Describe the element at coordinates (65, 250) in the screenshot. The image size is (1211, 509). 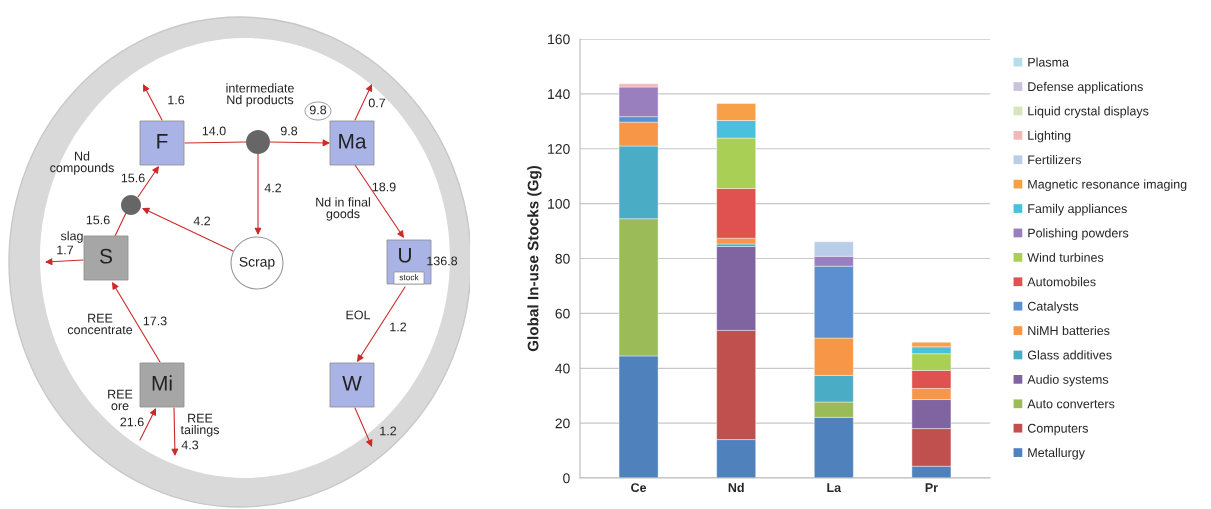
I see `text: 1.7` at that location.